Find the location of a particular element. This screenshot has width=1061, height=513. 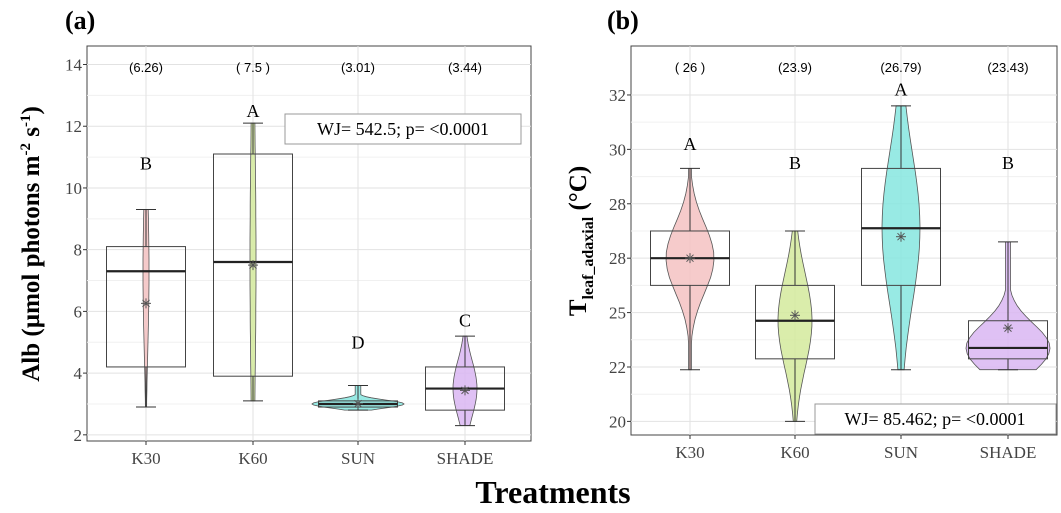

significance-letter: C is located at coordinates (465, 321).